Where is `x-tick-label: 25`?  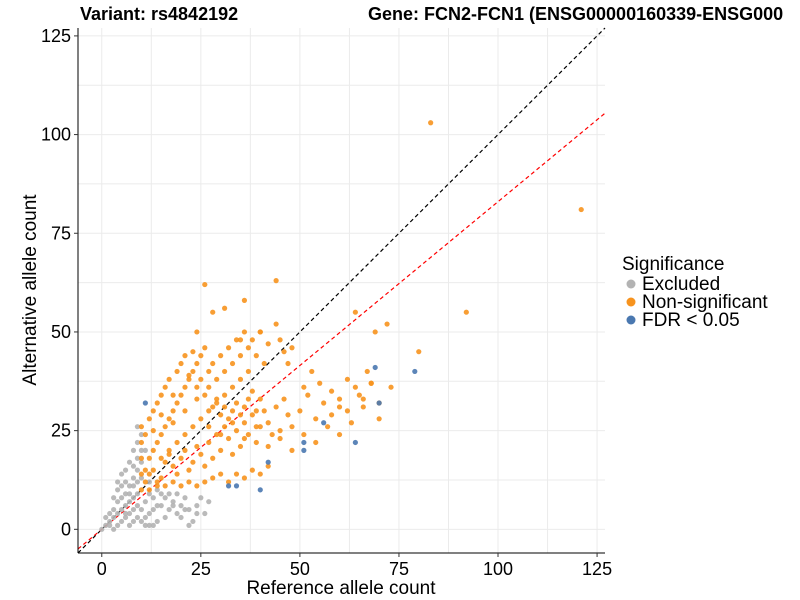
x-tick-label: 25 is located at coordinates (201, 569).